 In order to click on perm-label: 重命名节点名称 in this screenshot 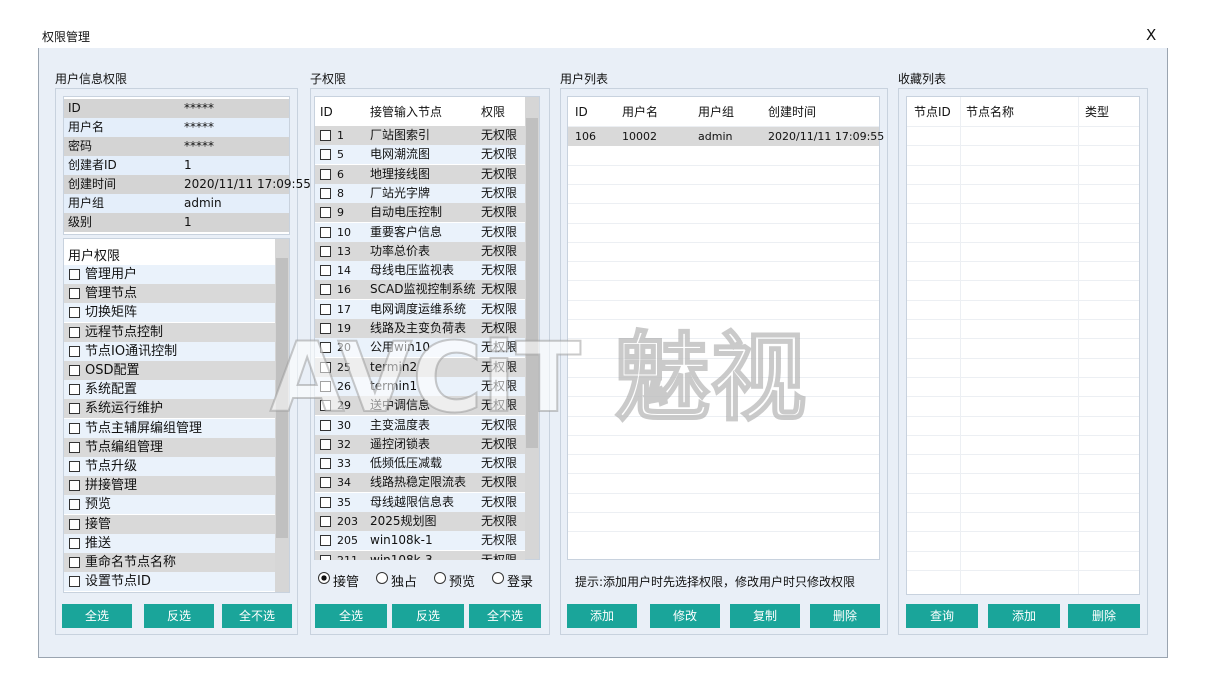, I will do `click(131, 562)`.